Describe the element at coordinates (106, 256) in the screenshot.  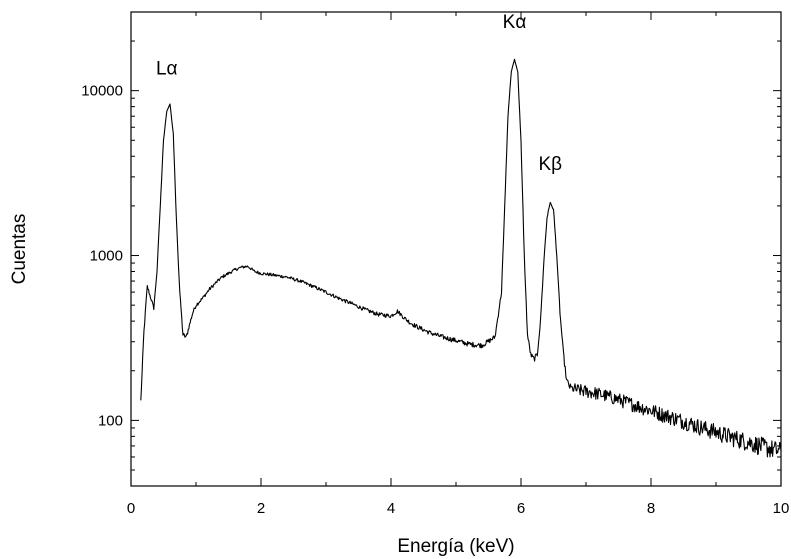
I see `y-tick-label: 1000` at that location.